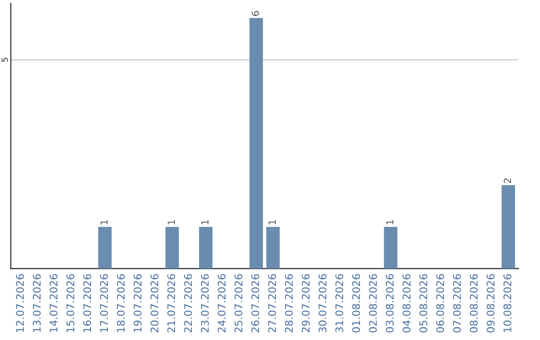 The height and width of the screenshot is (340, 540). What do you see at coordinates (204, 303) in the screenshot?
I see `x-tick-label: 23.07.2026` at bounding box center [204, 303].